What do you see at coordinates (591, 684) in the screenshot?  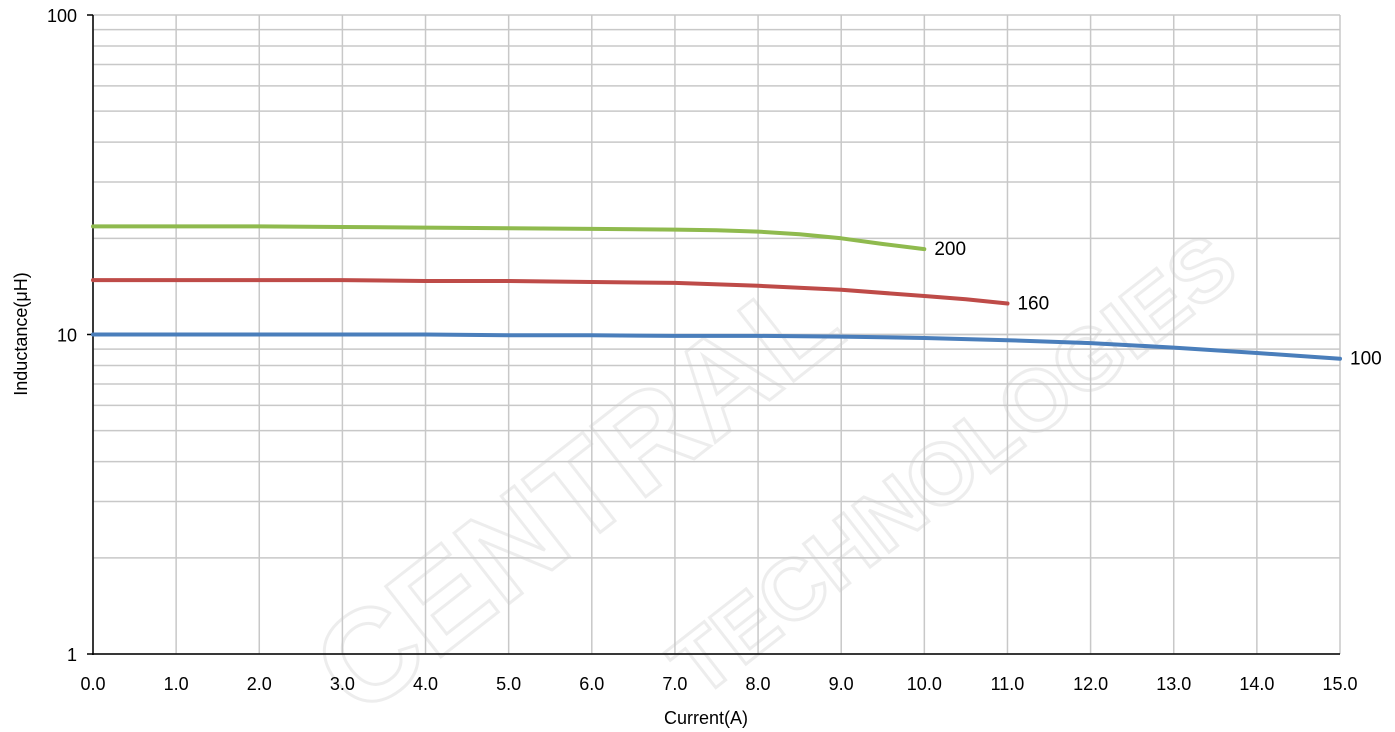 I see `x-tick-label: 6.0` at bounding box center [591, 684].